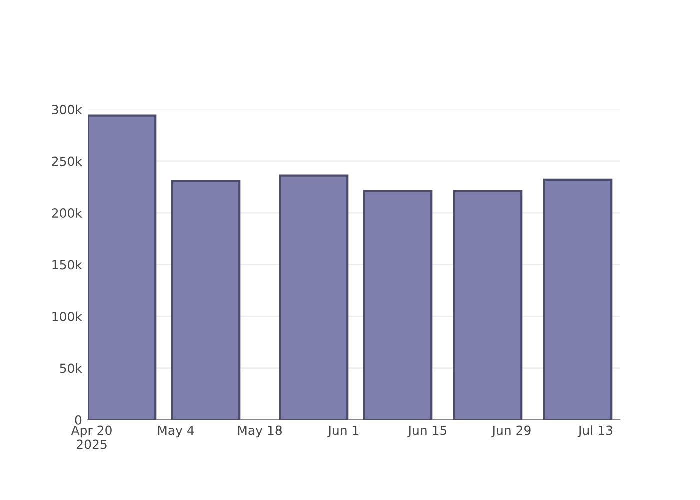  I want to click on x-tick-label: Jun 1, so click(343, 432).